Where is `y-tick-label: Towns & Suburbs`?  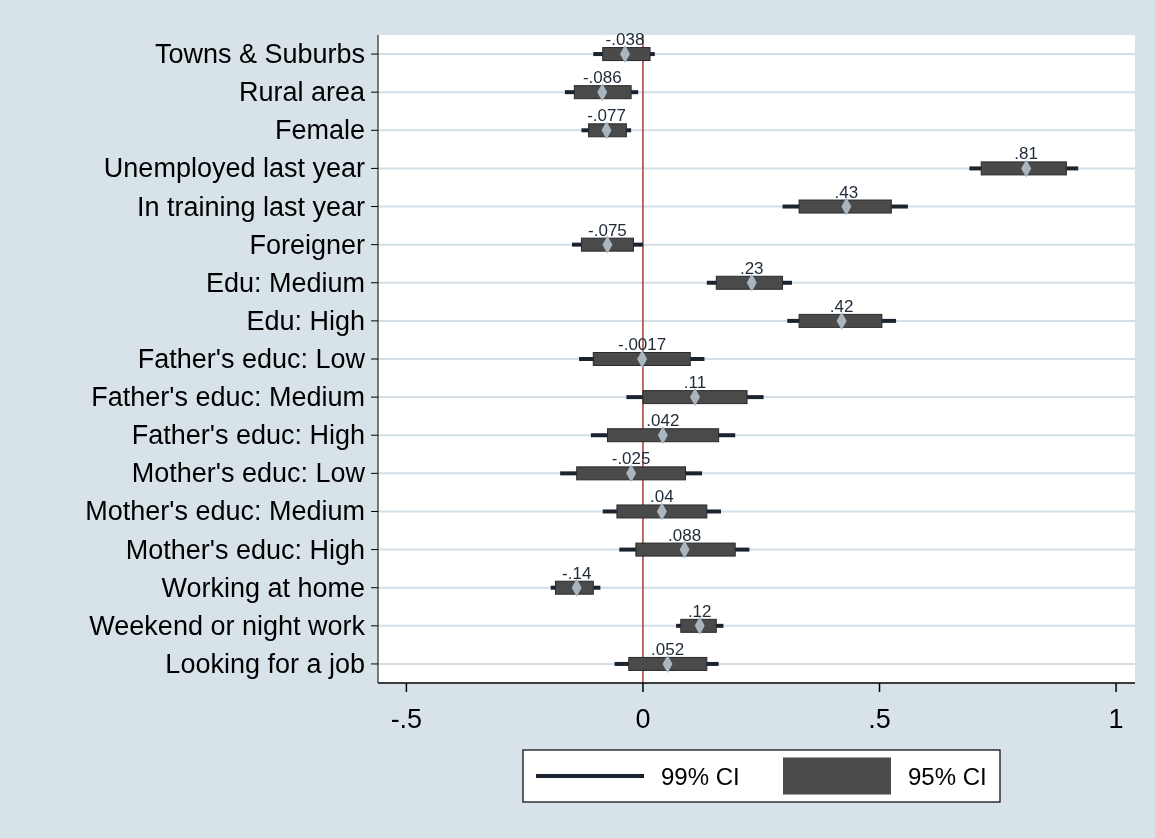
y-tick-label: Towns & Suburbs is located at coordinates (259, 54).